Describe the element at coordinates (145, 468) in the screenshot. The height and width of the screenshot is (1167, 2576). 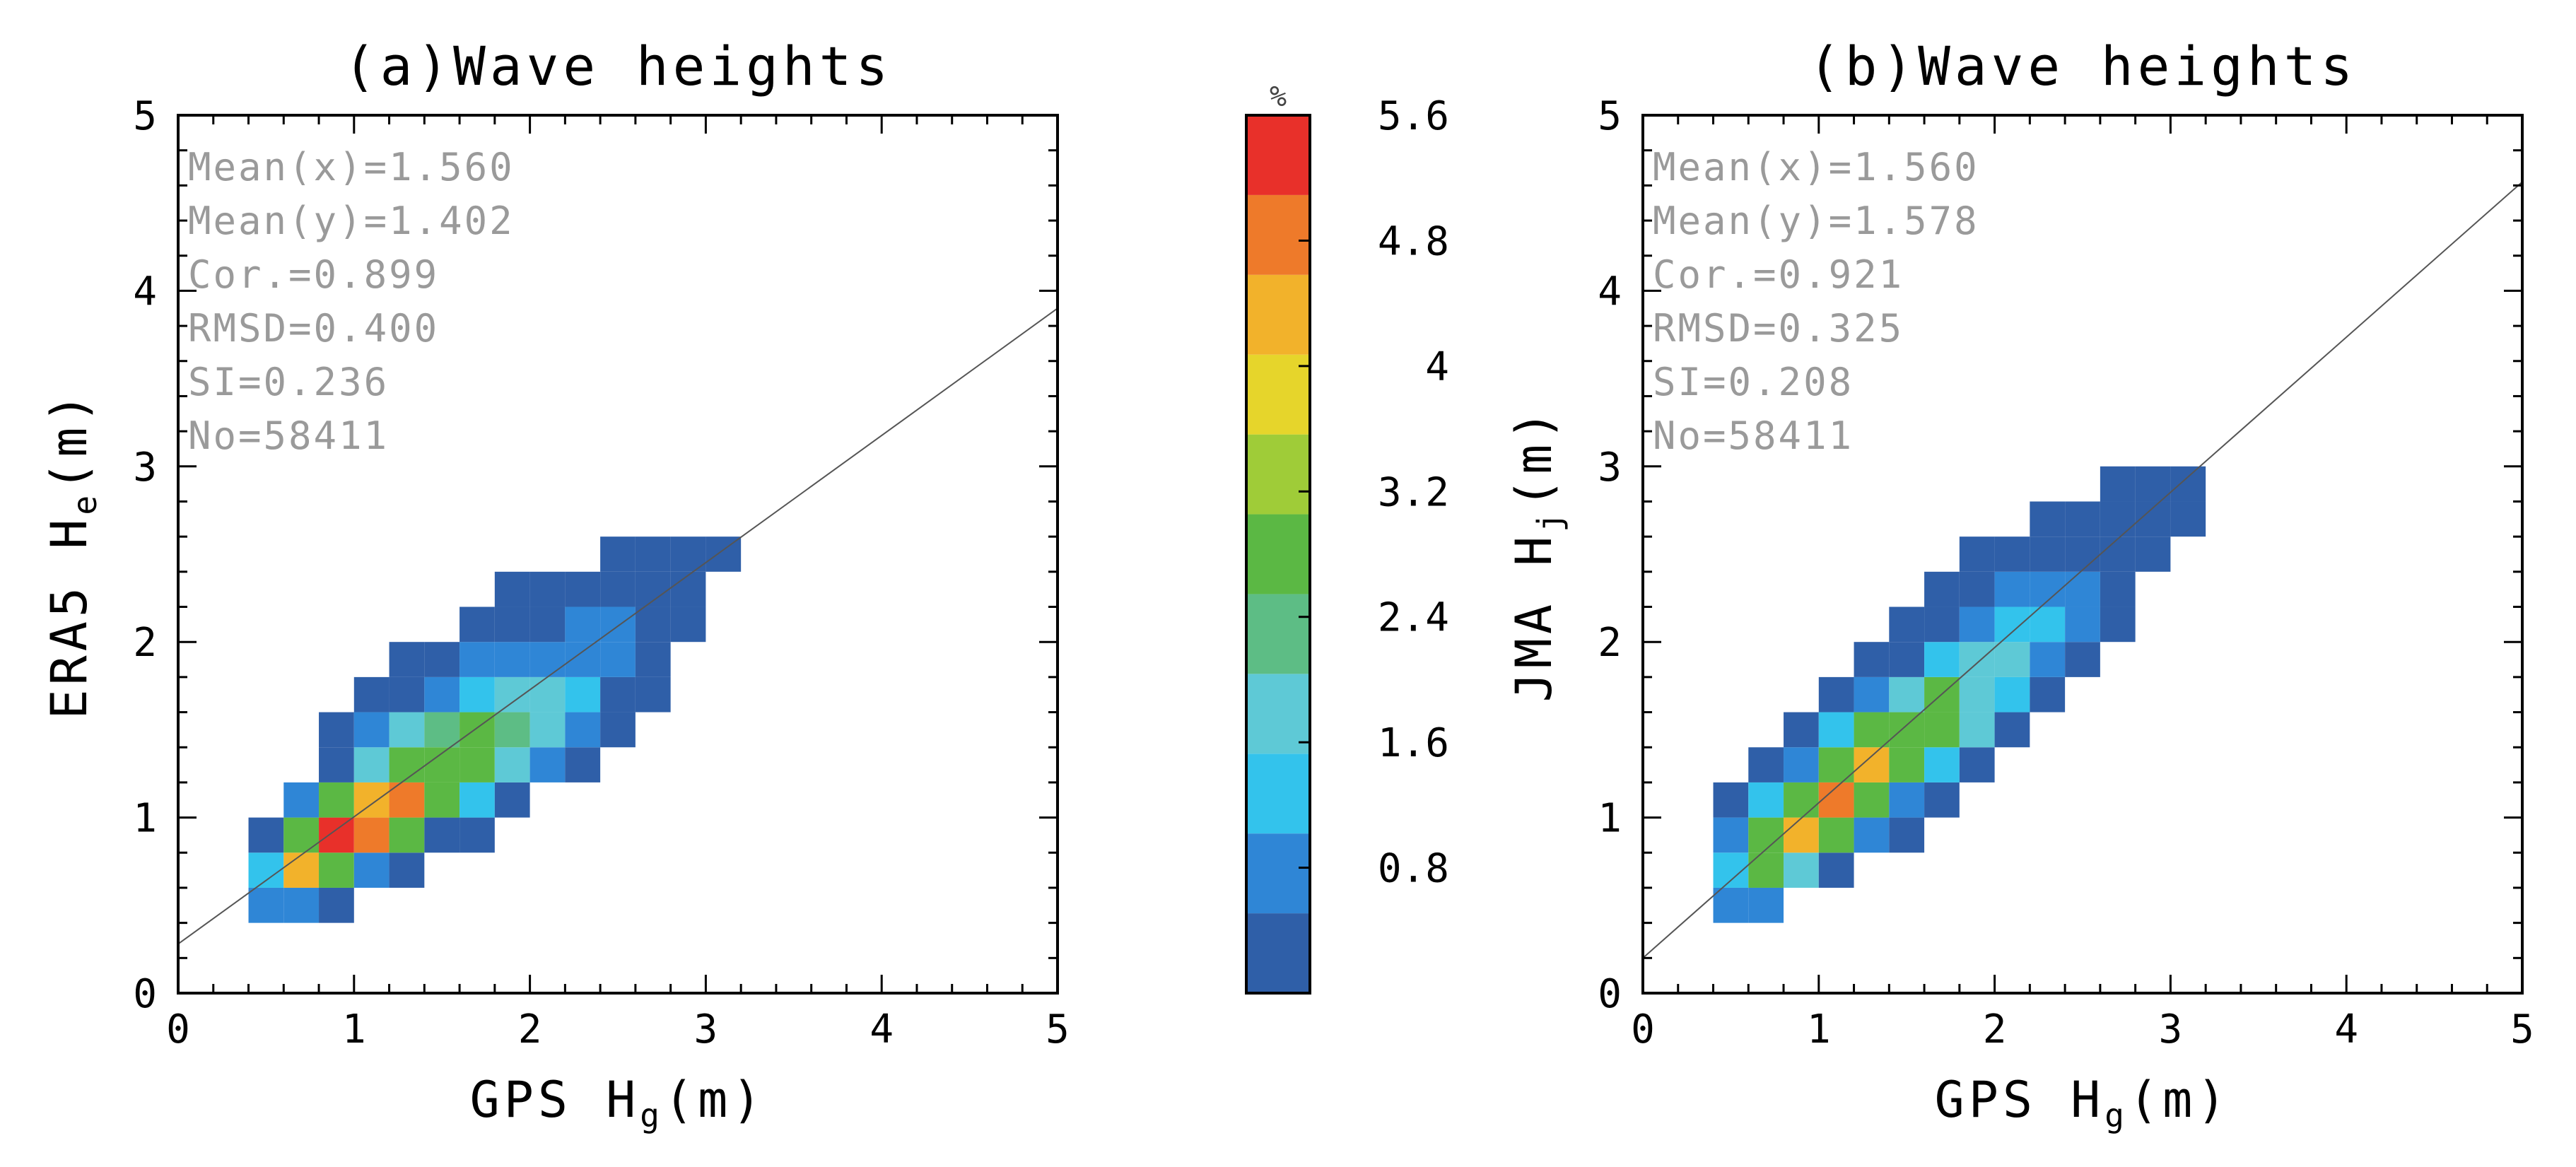
I see `y-tick-label: 3` at that location.